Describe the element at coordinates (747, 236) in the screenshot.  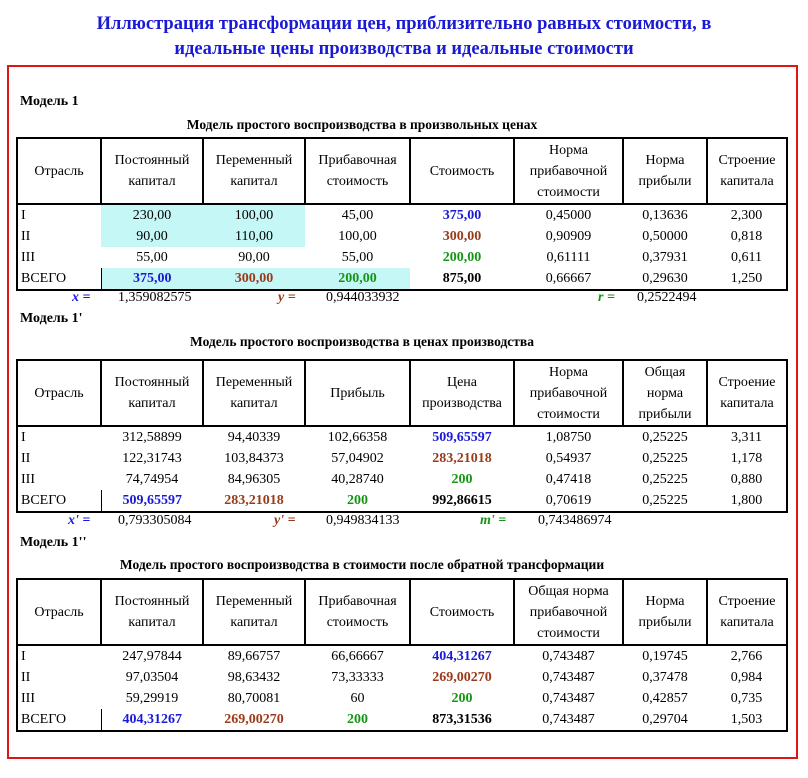
I see `table-cell: 0,818` at that location.